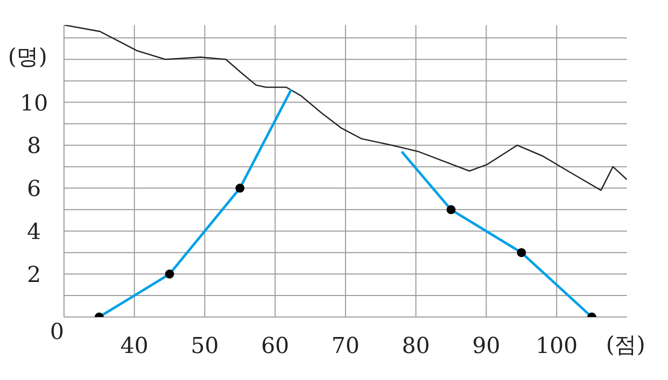 The width and height of the screenshot is (668, 380). I want to click on x-tick-label: 40, so click(134, 346).